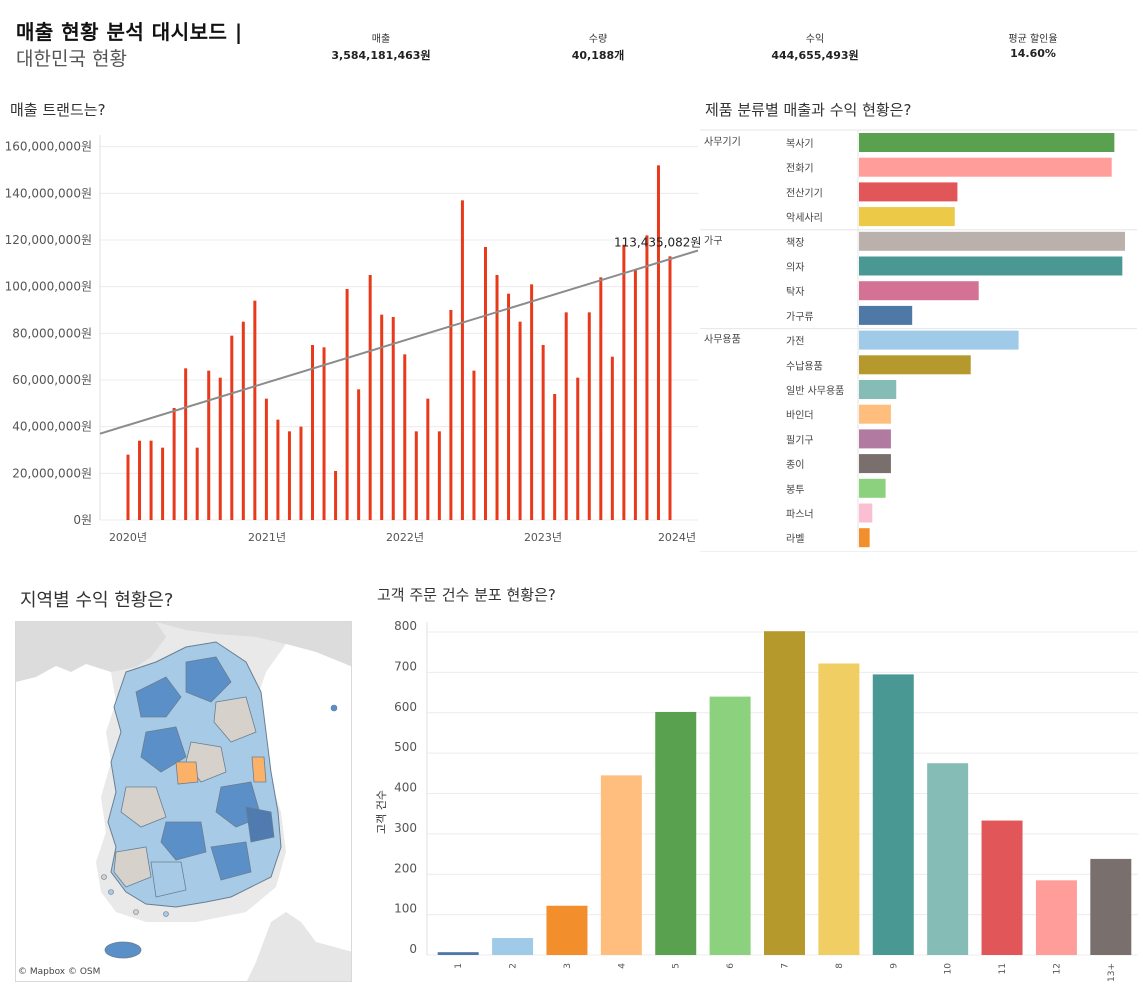 Image resolution: width=1143 pixels, height=997 pixels. What do you see at coordinates (235, 719) in the screenshot?
I see `region-gangwon-east` at bounding box center [235, 719].